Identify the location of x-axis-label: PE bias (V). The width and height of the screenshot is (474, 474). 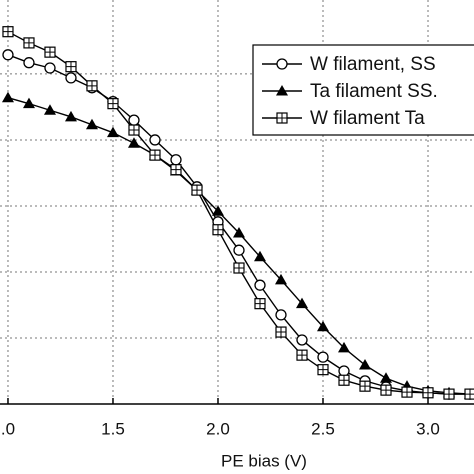
(264, 460).